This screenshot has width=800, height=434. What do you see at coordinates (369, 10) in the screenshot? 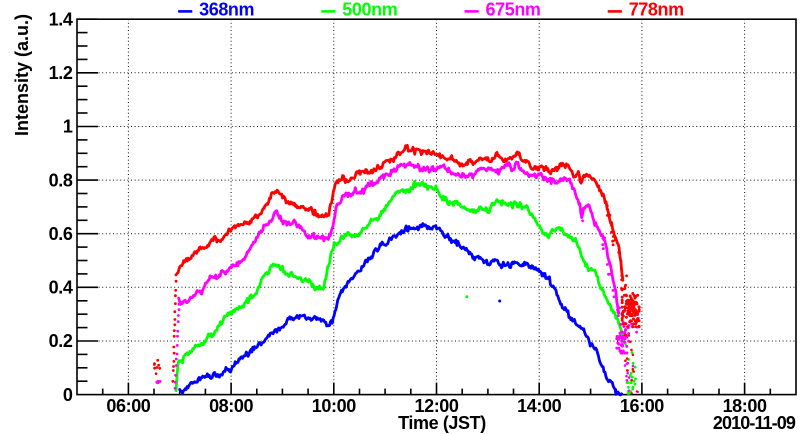
I see `svg-text: 500nm` at bounding box center [369, 10].